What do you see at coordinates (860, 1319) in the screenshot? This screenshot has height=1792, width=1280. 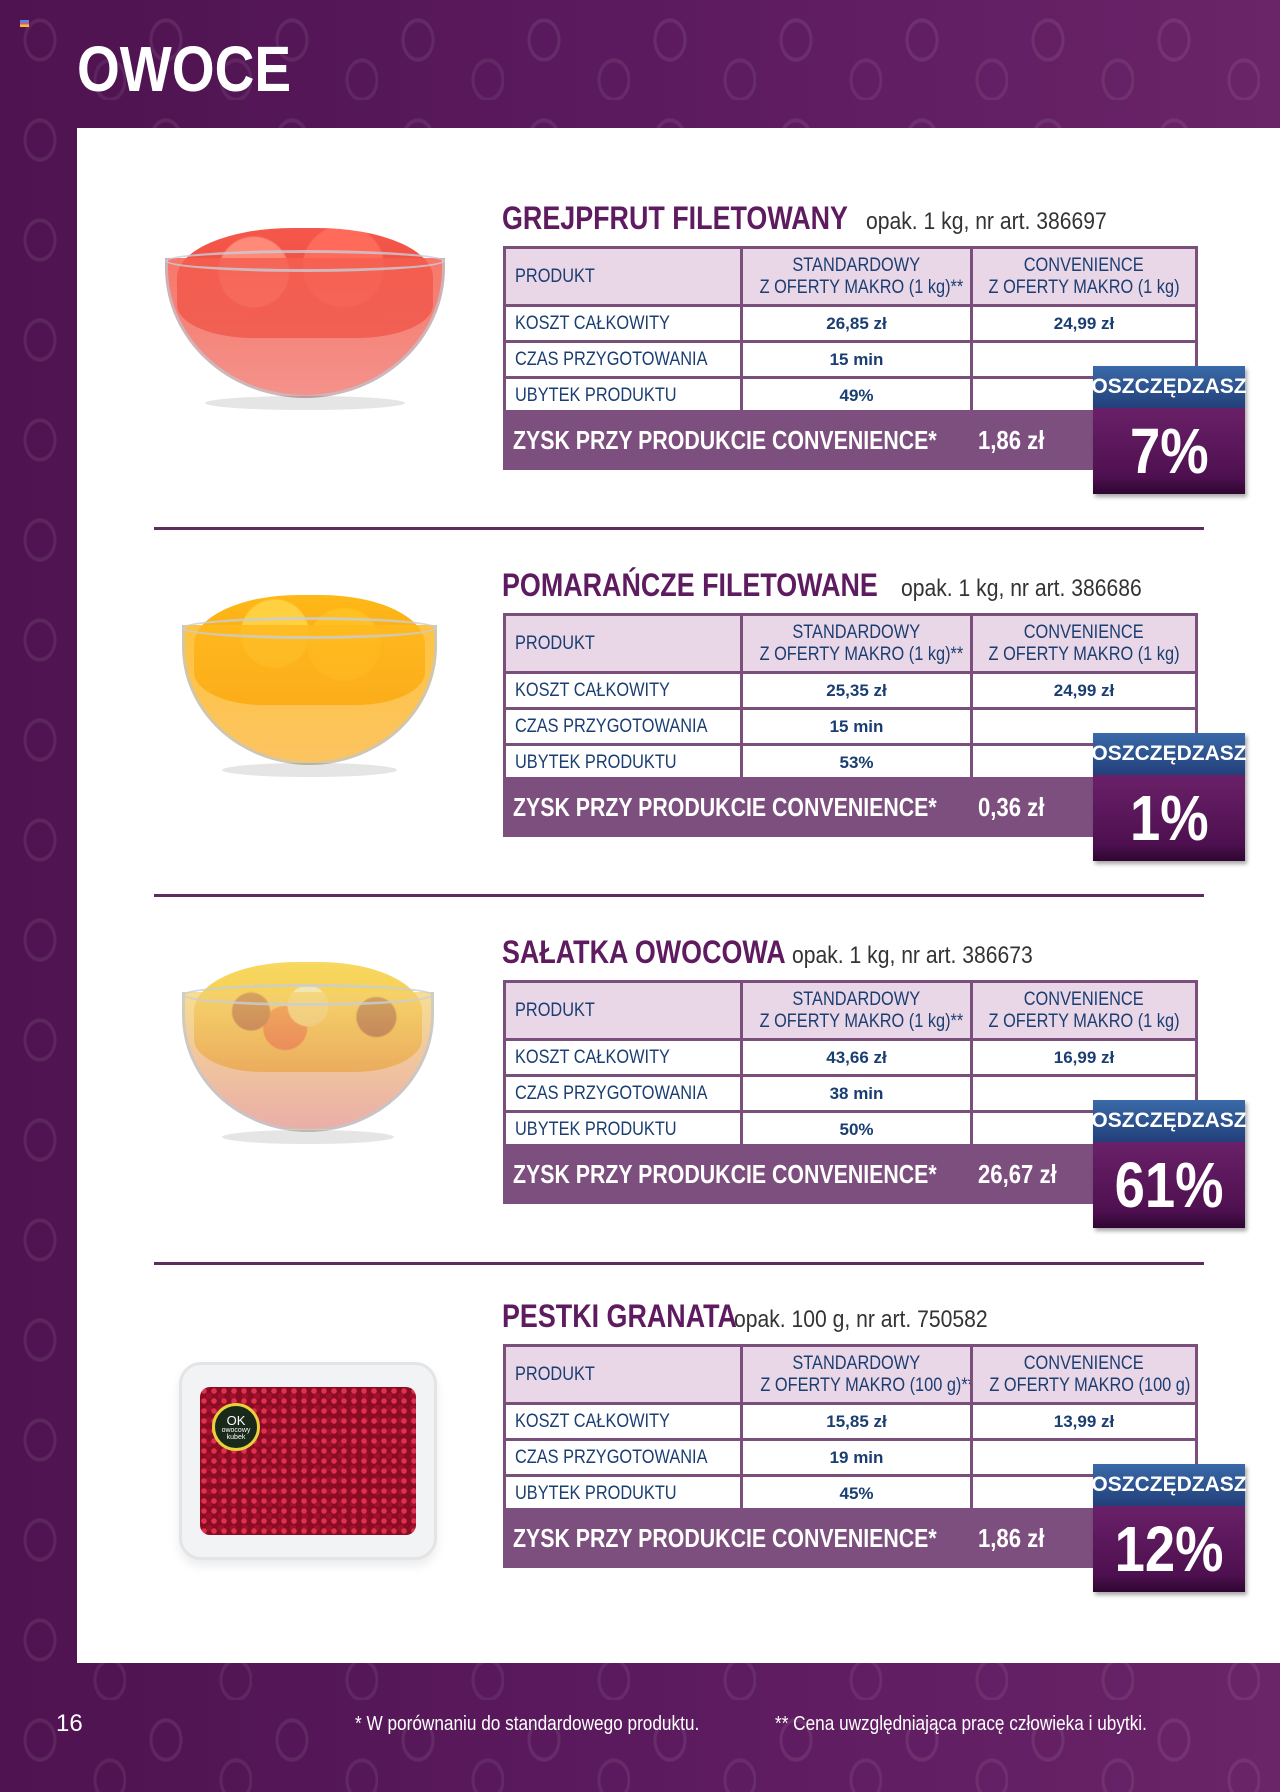 I see `product-meta: opak. 100 g, nr art. 750582` at bounding box center [860, 1319].